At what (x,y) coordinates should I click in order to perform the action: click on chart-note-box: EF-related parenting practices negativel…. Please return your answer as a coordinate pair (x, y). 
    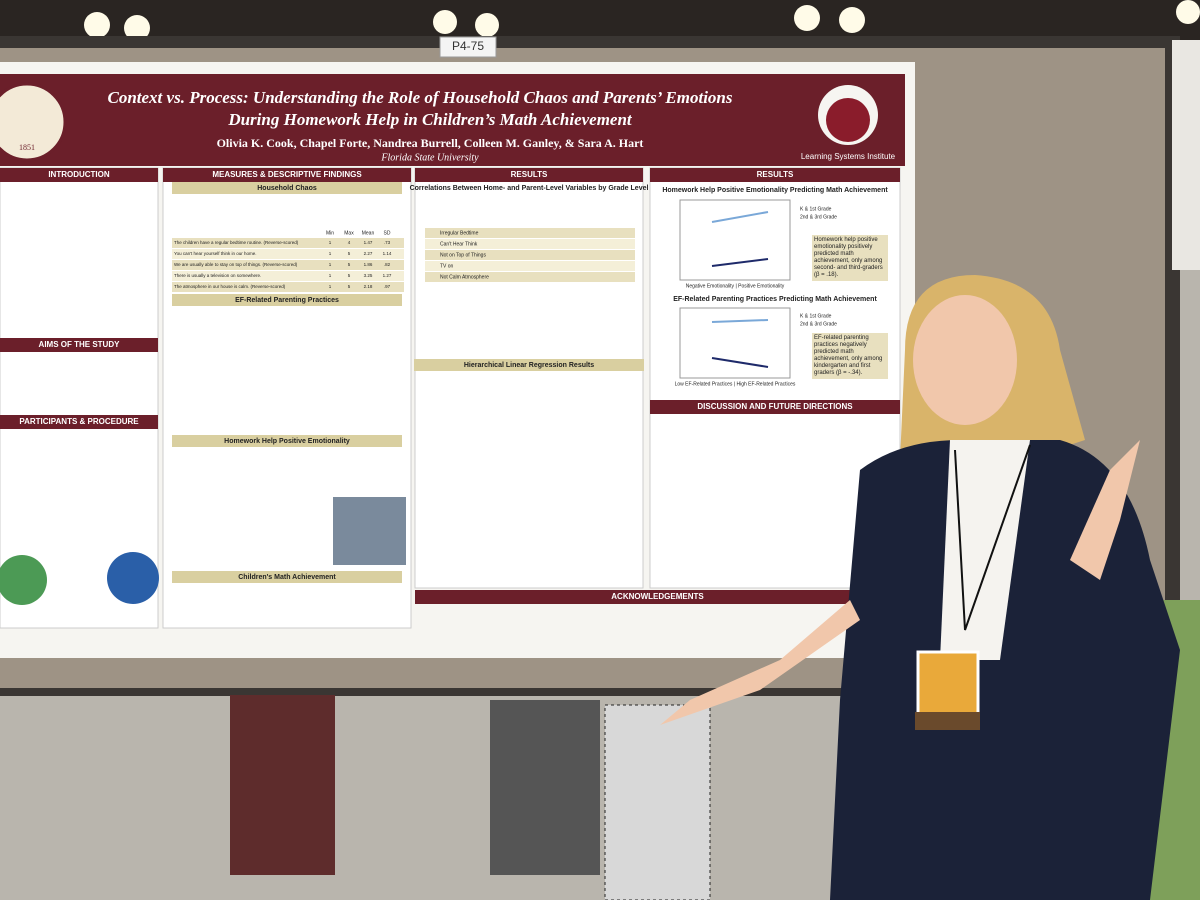
    Looking at the image, I should click on (850, 356).